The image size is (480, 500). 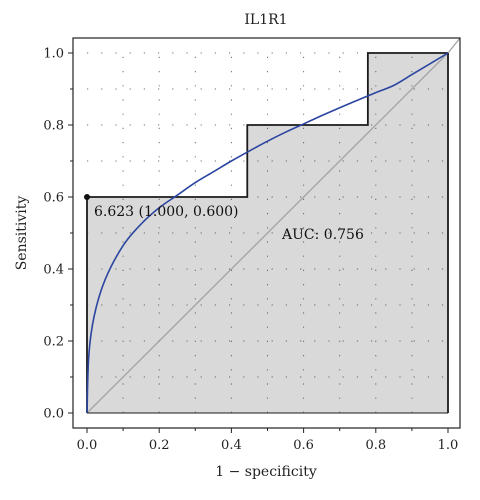 What do you see at coordinates (231, 445) in the screenshot?
I see `x-tick-label: 0.4` at bounding box center [231, 445].